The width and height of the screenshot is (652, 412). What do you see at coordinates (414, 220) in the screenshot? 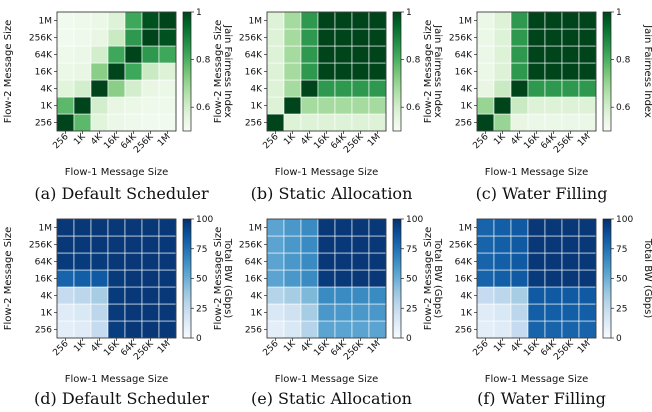
I see `colorbar-tick-label: 100` at bounding box center [414, 220].